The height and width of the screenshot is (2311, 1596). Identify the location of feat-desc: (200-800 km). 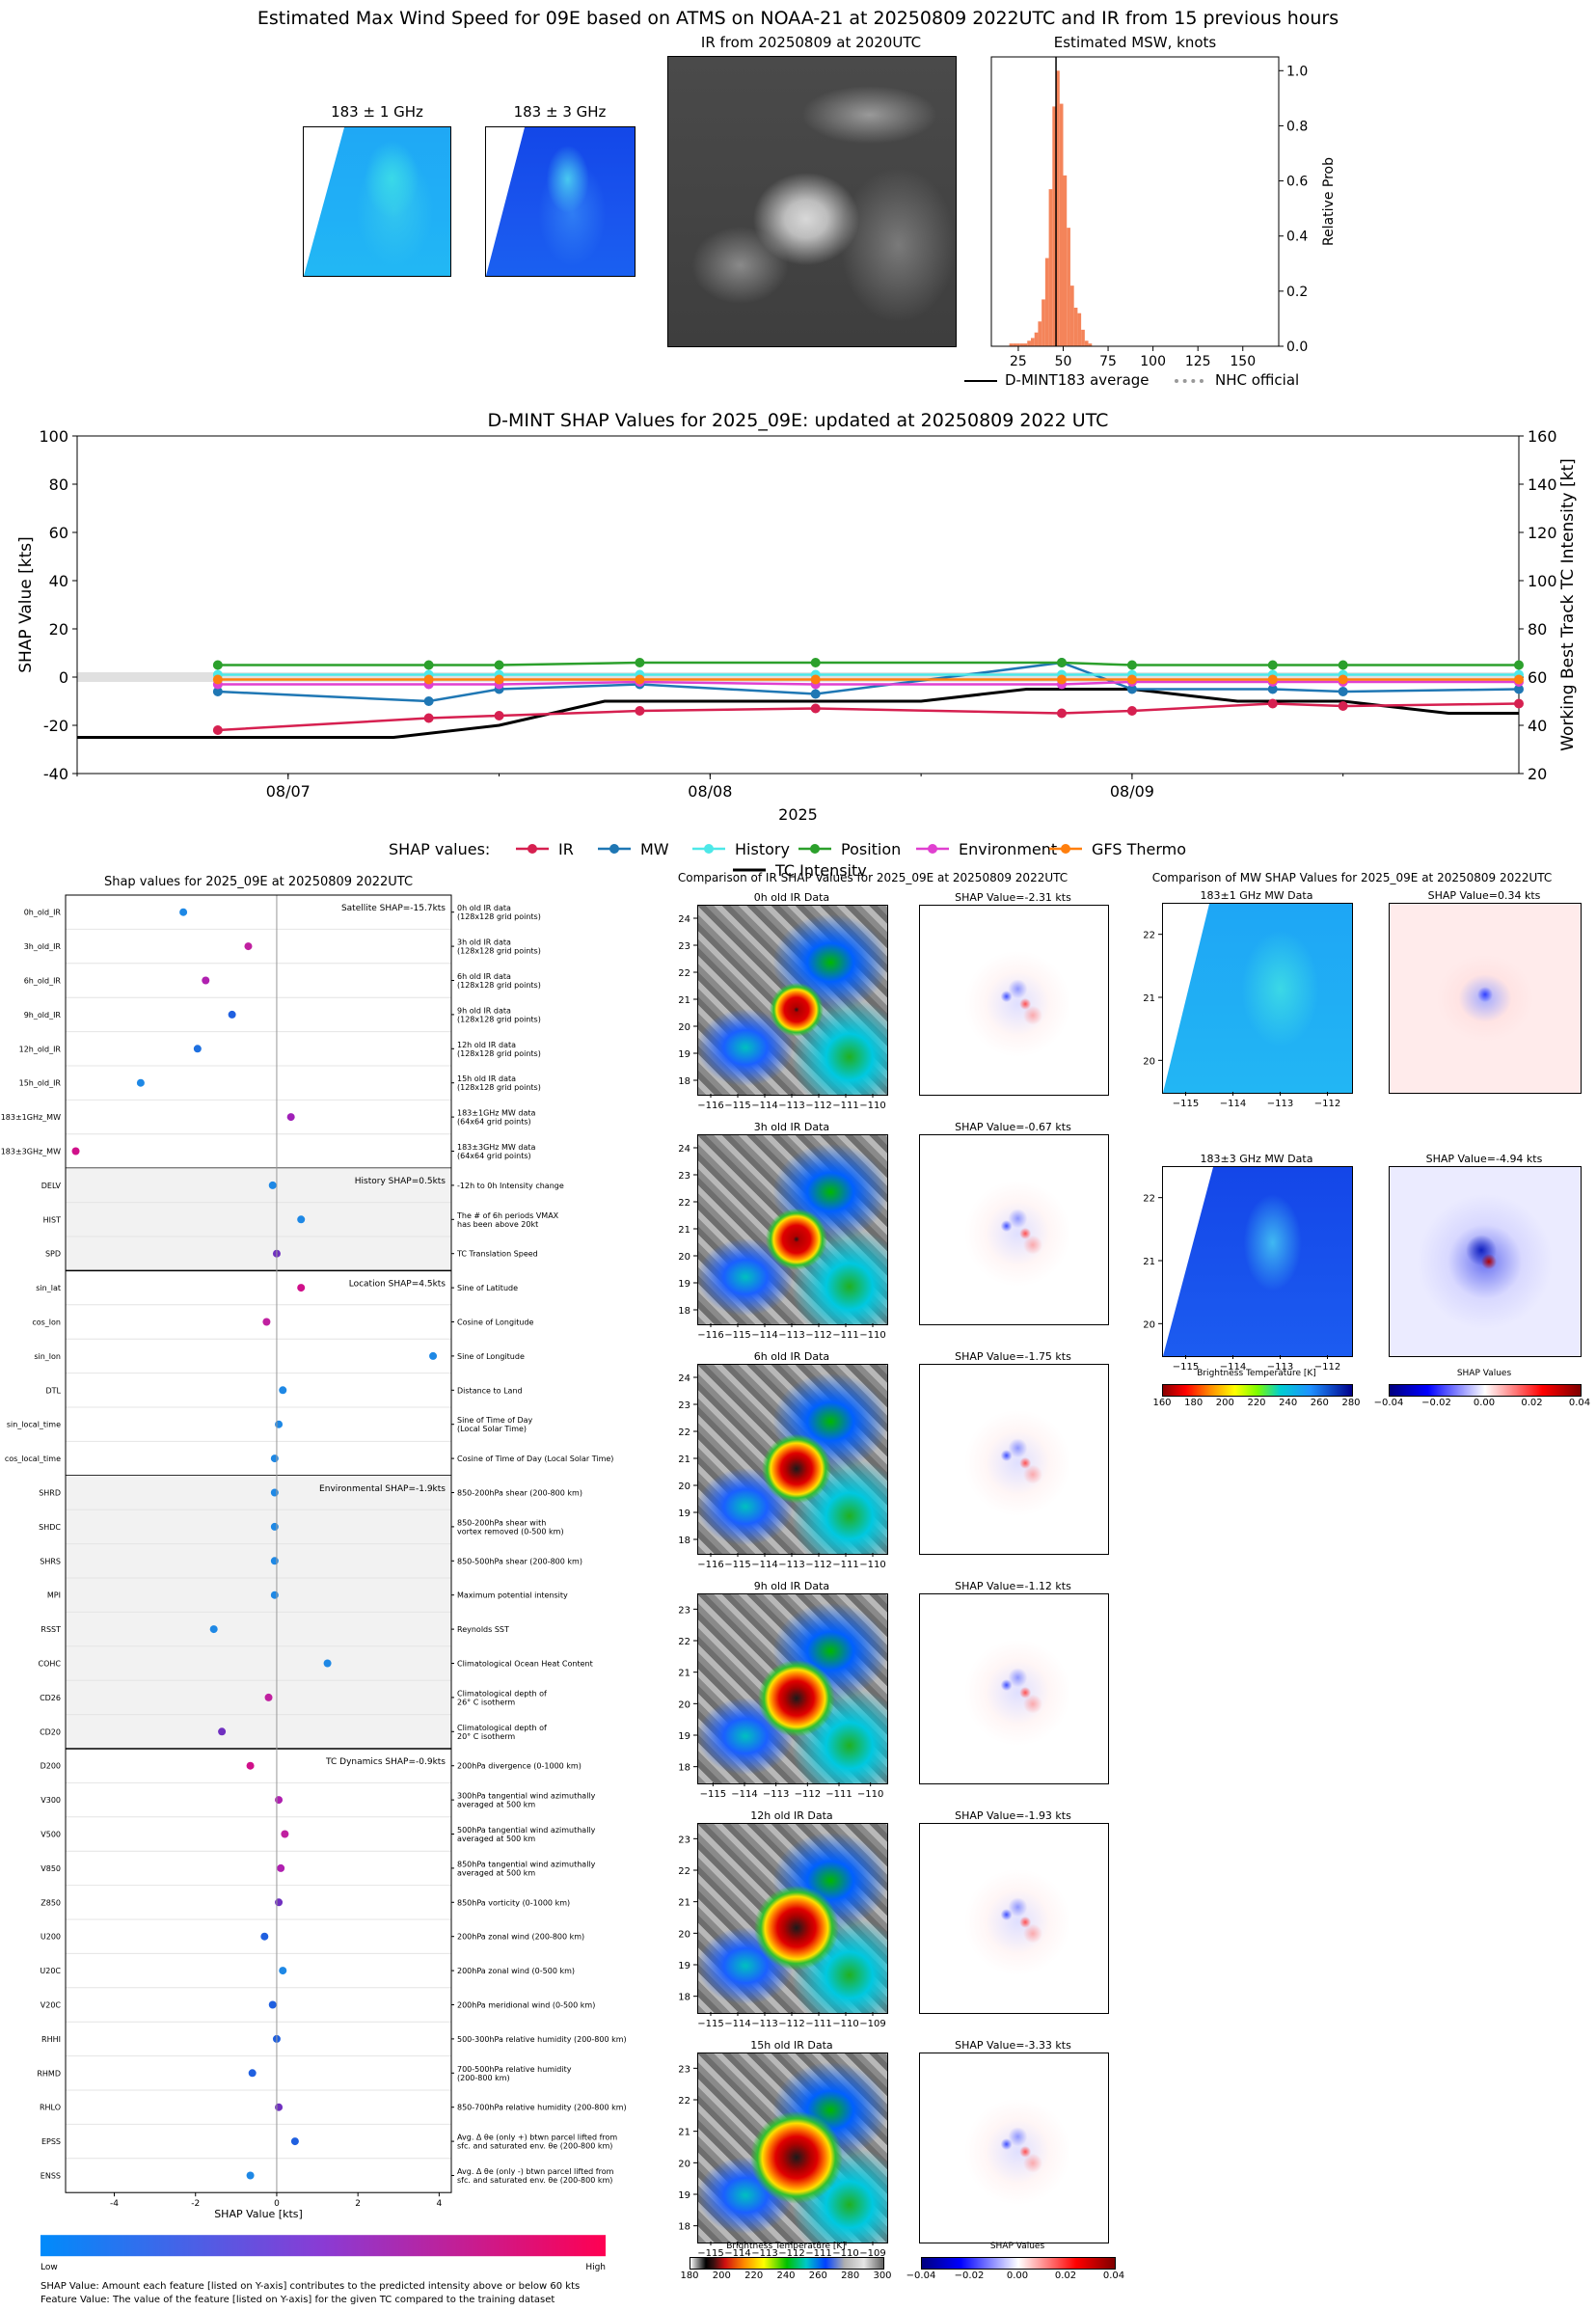
(484, 2078).